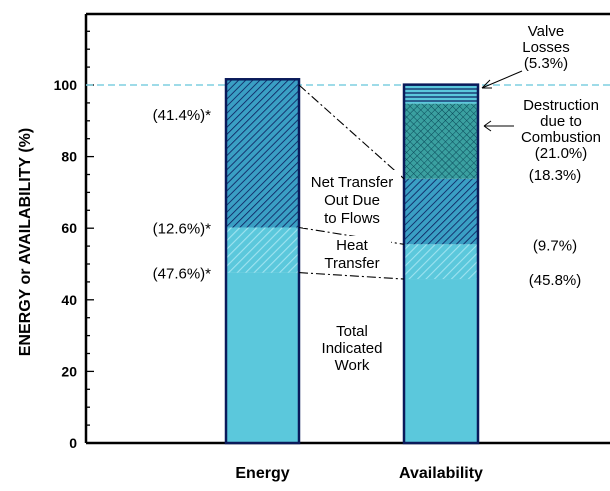 Image resolution: width=610 pixels, height=491 pixels. What do you see at coordinates (352, 365) in the screenshot?
I see `annotation-total-work: Work` at bounding box center [352, 365].